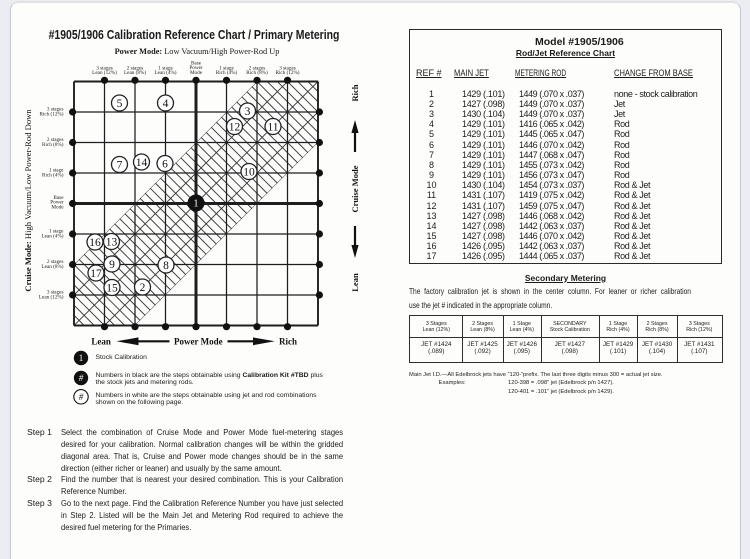 The width and height of the screenshot is (750, 559). What do you see at coordinates (355, 188) in the screenshot?
I see `svg-text: Cruise Mode` at bounding box center [355, 188].